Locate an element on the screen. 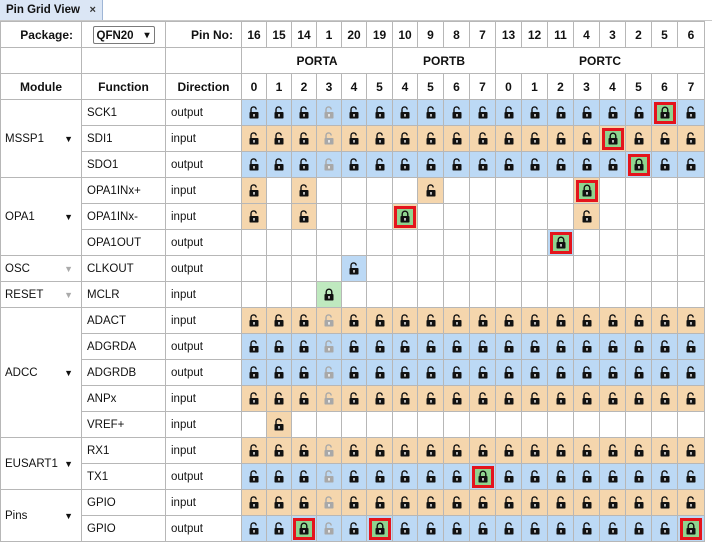  module-cell: RESET ▼ is located at coordinates (41, 294).